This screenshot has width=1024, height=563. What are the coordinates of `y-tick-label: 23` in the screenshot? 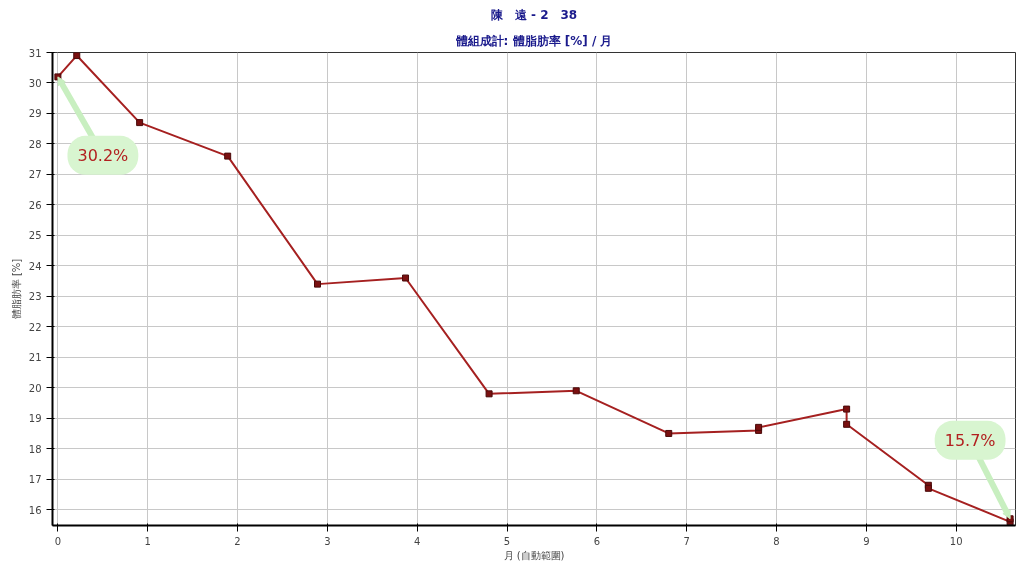 It's located at (35, 297).